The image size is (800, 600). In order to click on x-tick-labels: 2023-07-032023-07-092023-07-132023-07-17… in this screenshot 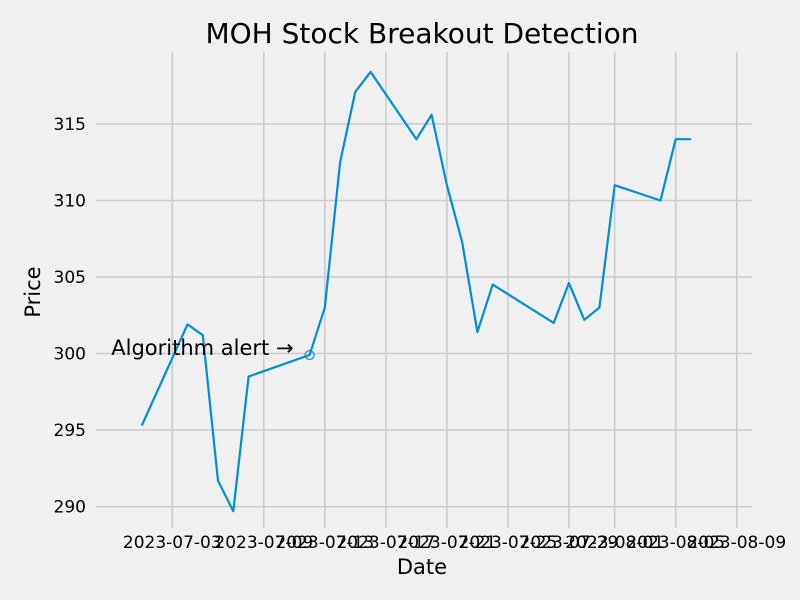, I will do `click(454, 543)`.